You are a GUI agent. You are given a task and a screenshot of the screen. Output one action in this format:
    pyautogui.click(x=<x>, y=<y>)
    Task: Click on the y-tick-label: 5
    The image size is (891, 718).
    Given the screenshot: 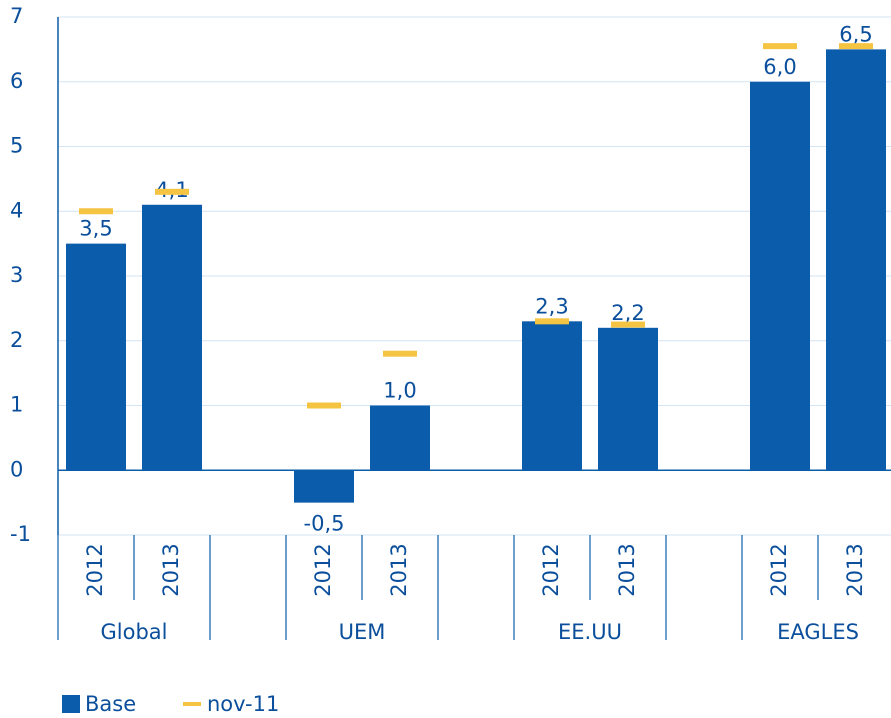 What is the action you would take?
    pyautogui.click(x=16, y=146)
    